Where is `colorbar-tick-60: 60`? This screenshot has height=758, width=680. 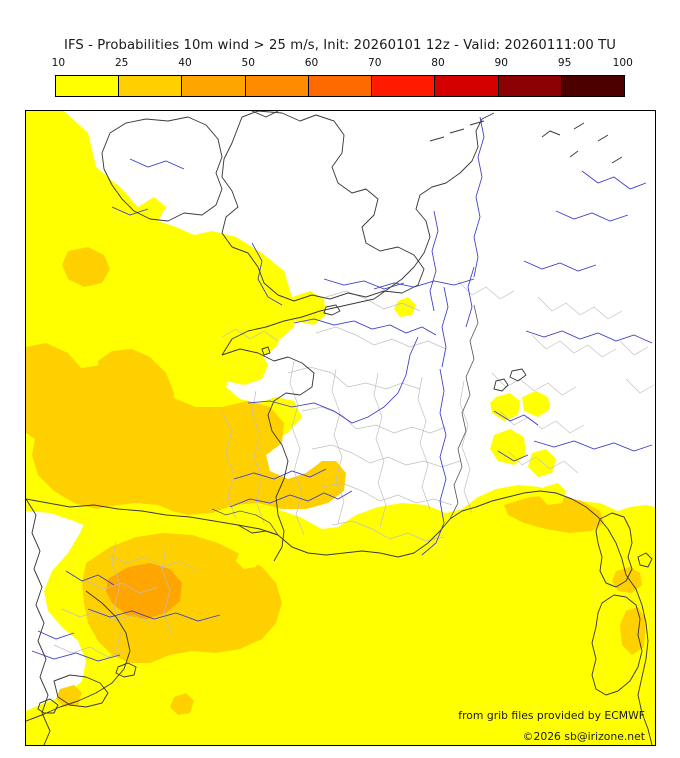 colorbar-tick-60: 60 is located at coordinates (311, 63).